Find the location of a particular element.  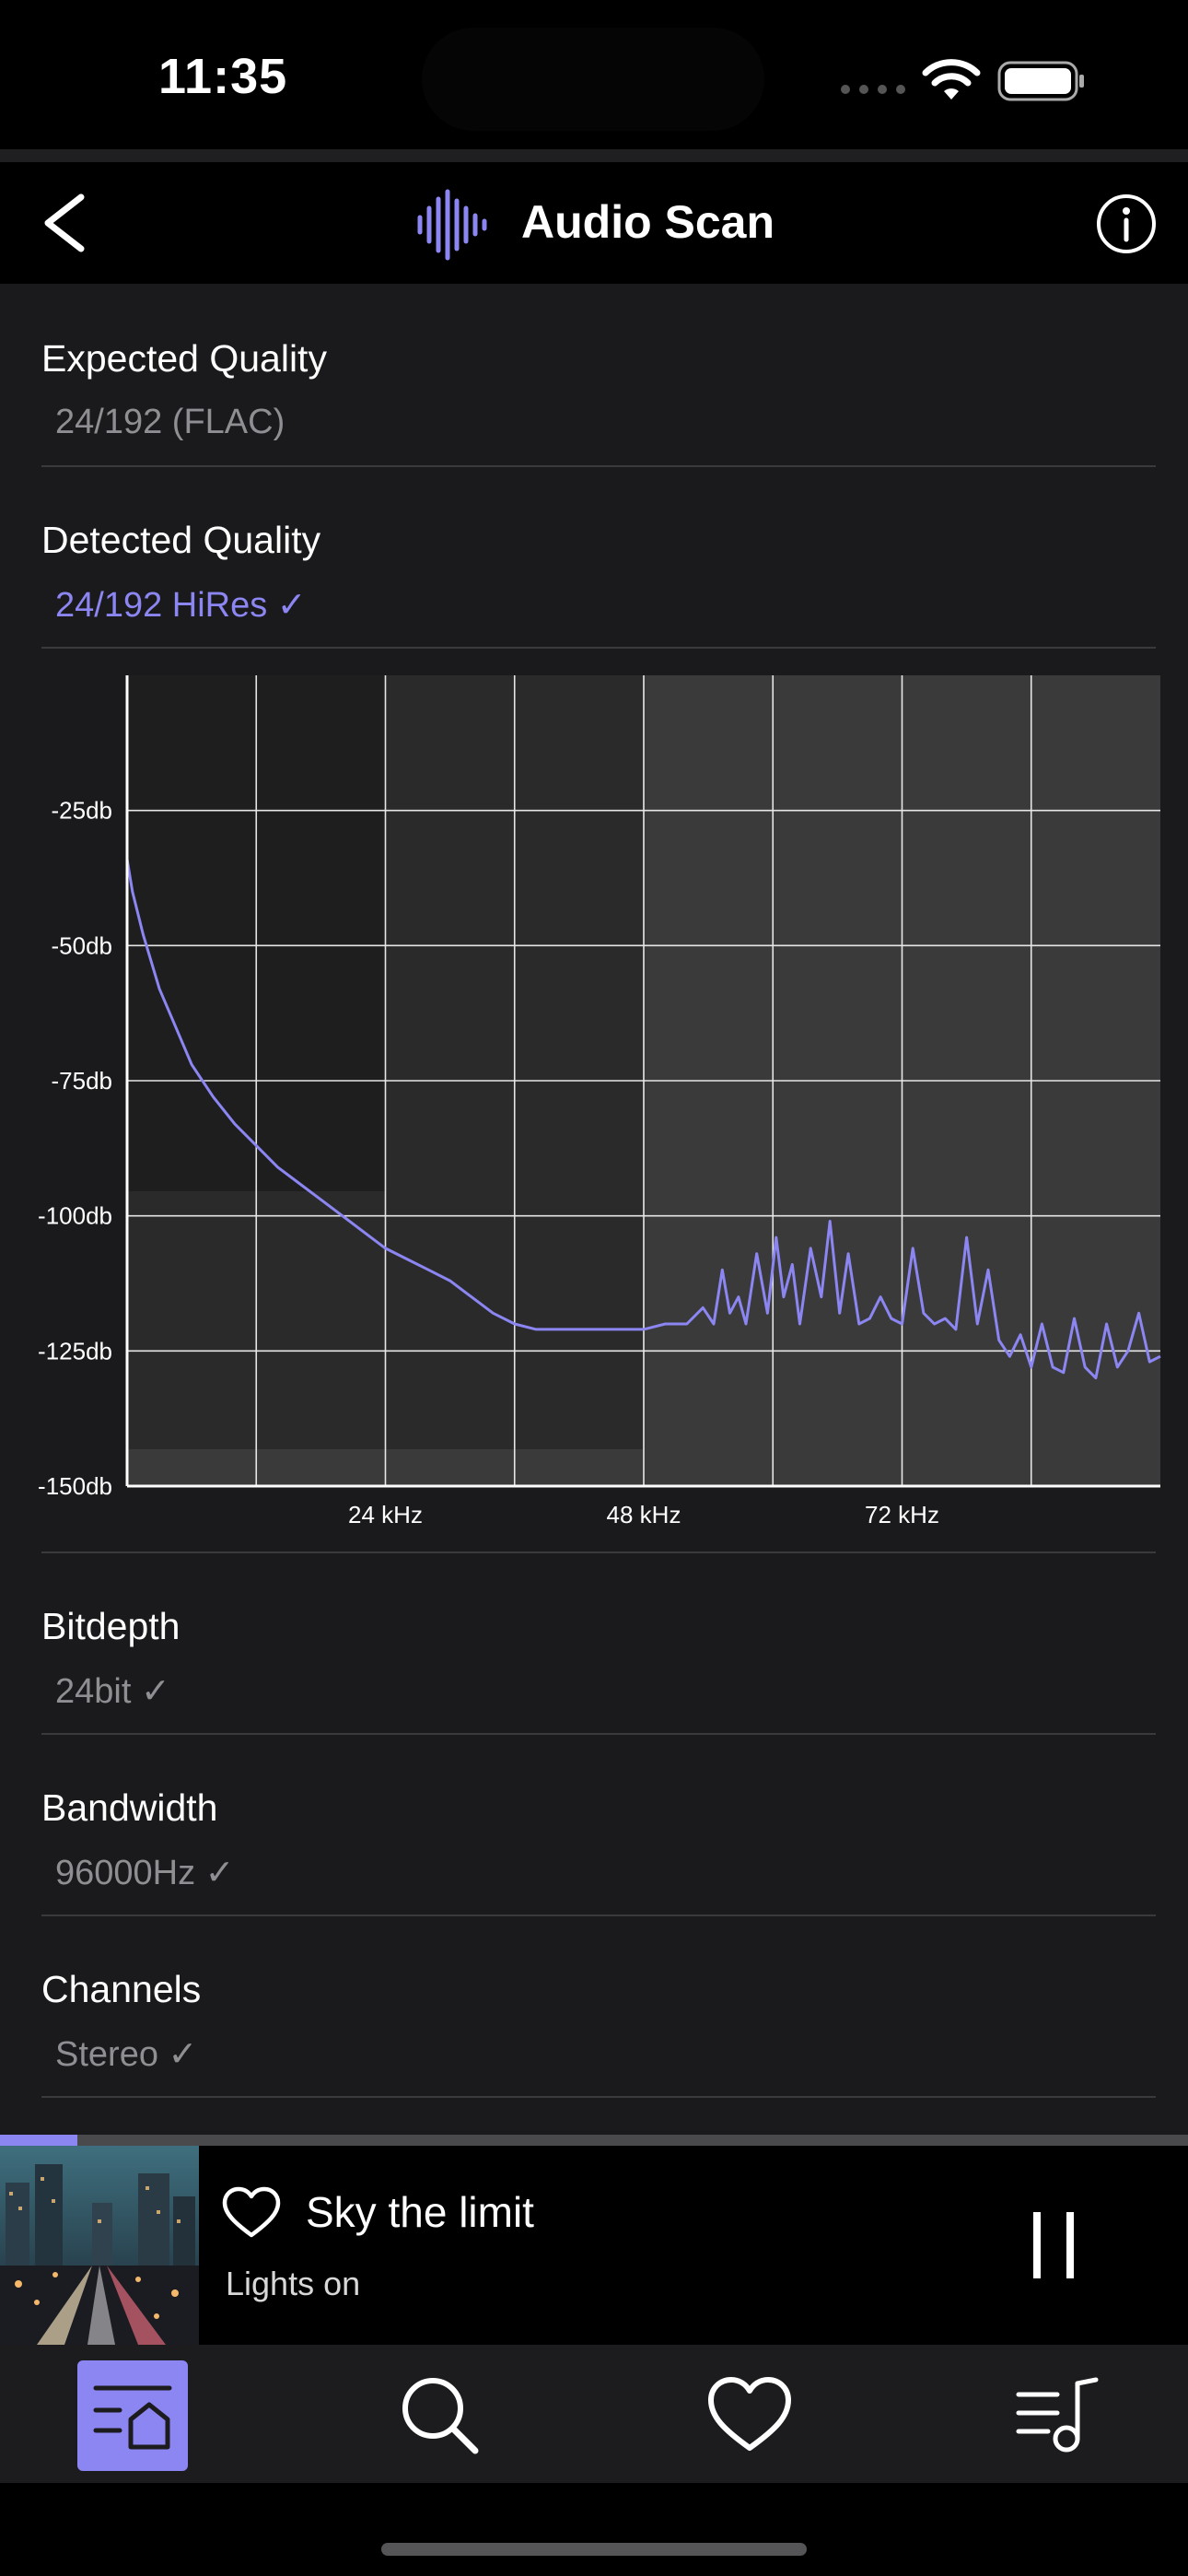

waveform-logo-icon is located at coordinates (452, 225).